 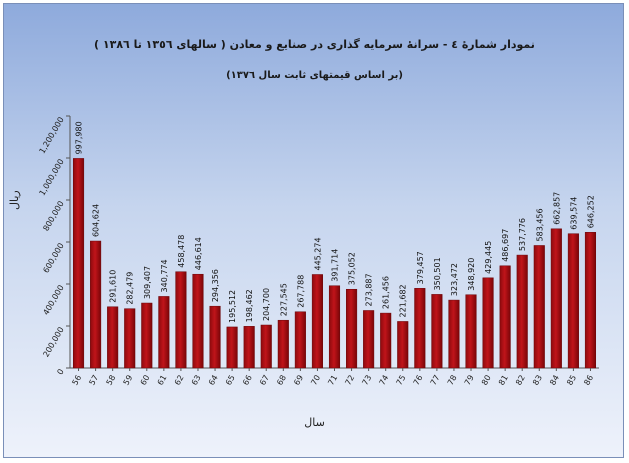 I want to click on x-tick-label: 69, so click(x=298, y=380).